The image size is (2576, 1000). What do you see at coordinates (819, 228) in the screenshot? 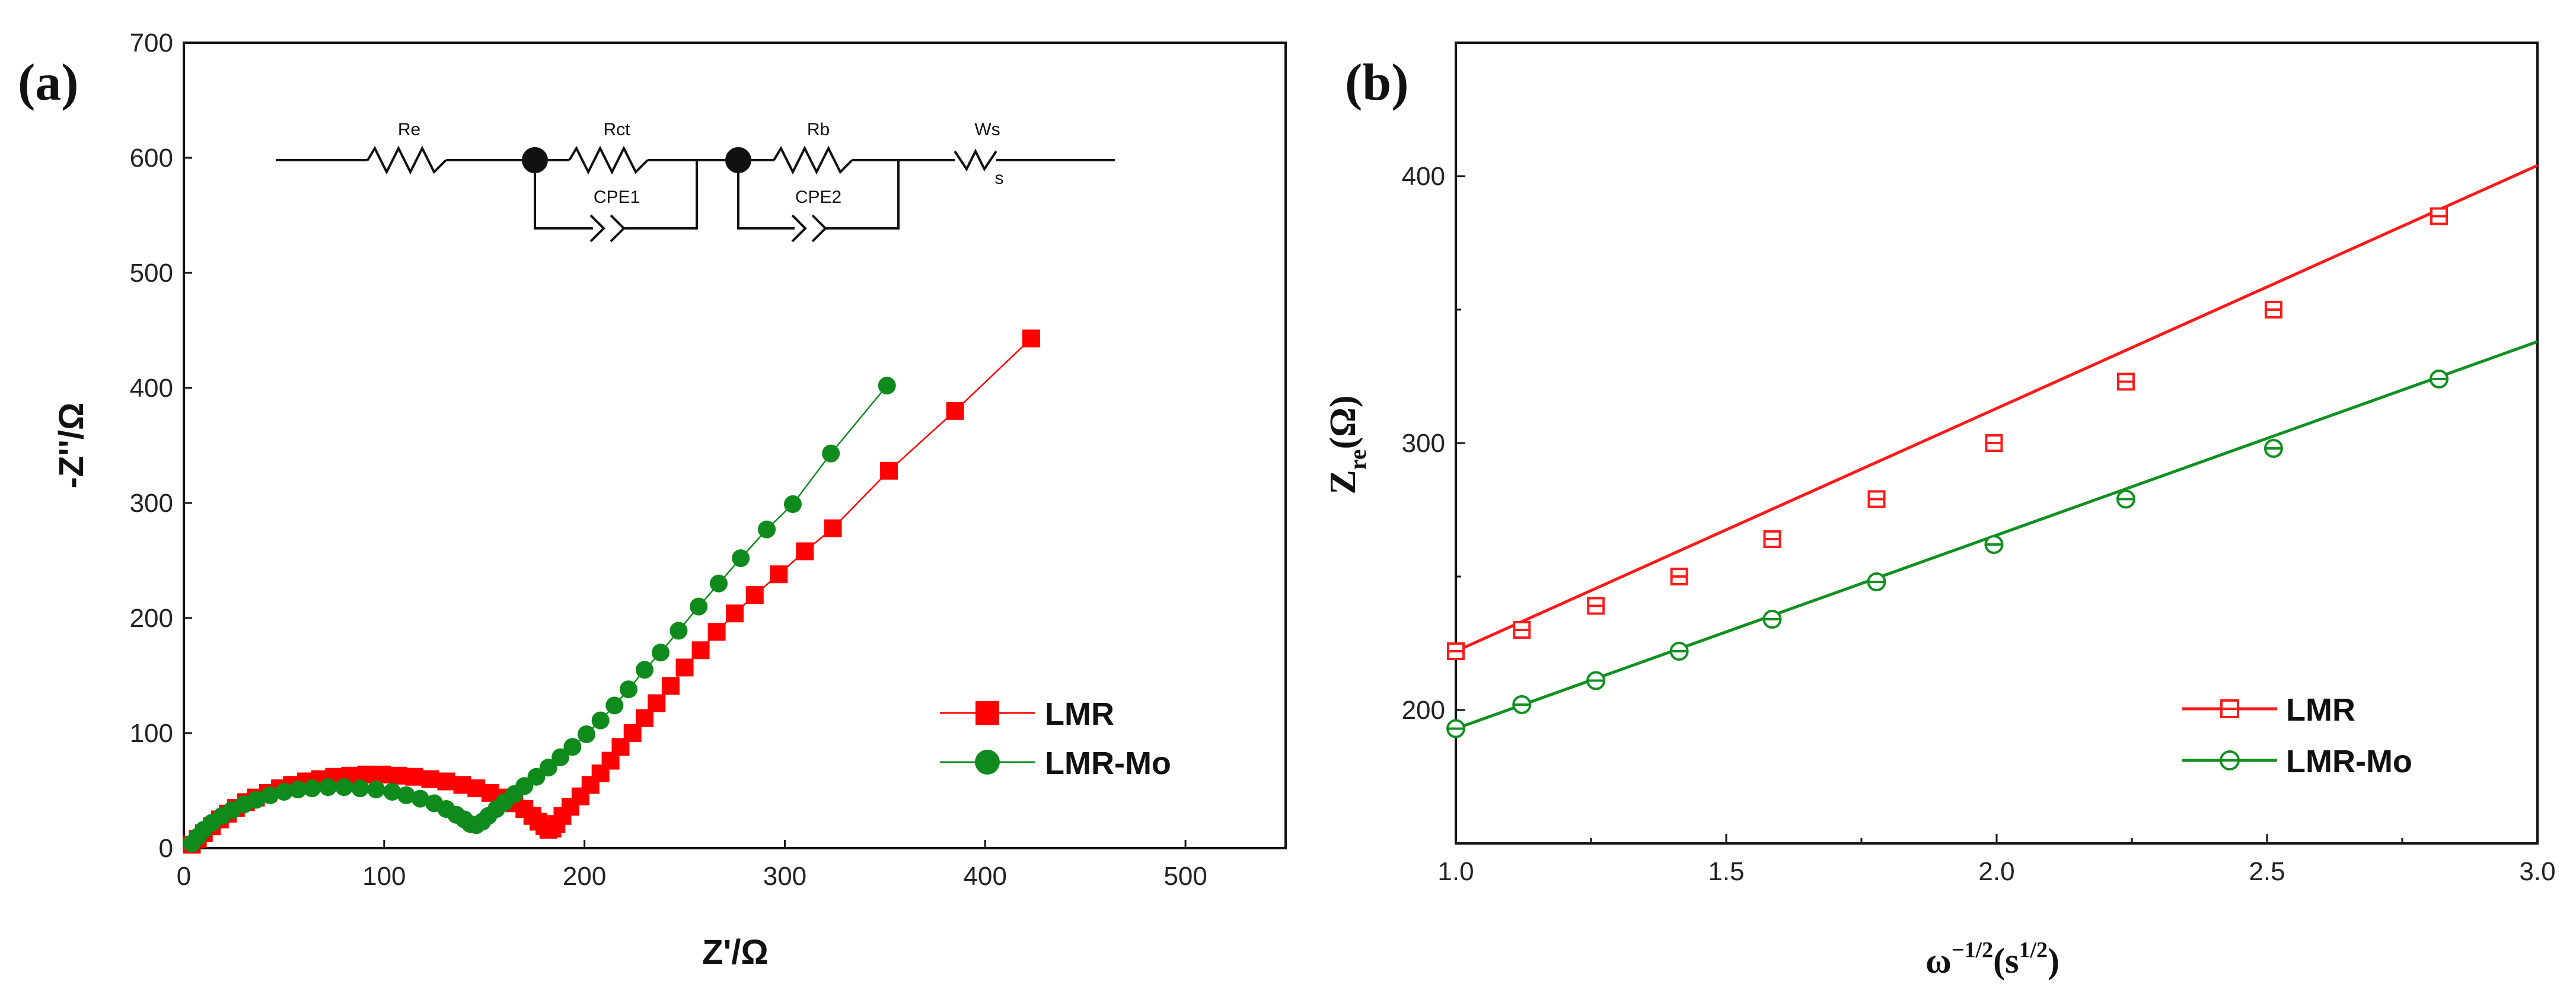
I see `cpe2-symbol` at bounding box center [819, 228].